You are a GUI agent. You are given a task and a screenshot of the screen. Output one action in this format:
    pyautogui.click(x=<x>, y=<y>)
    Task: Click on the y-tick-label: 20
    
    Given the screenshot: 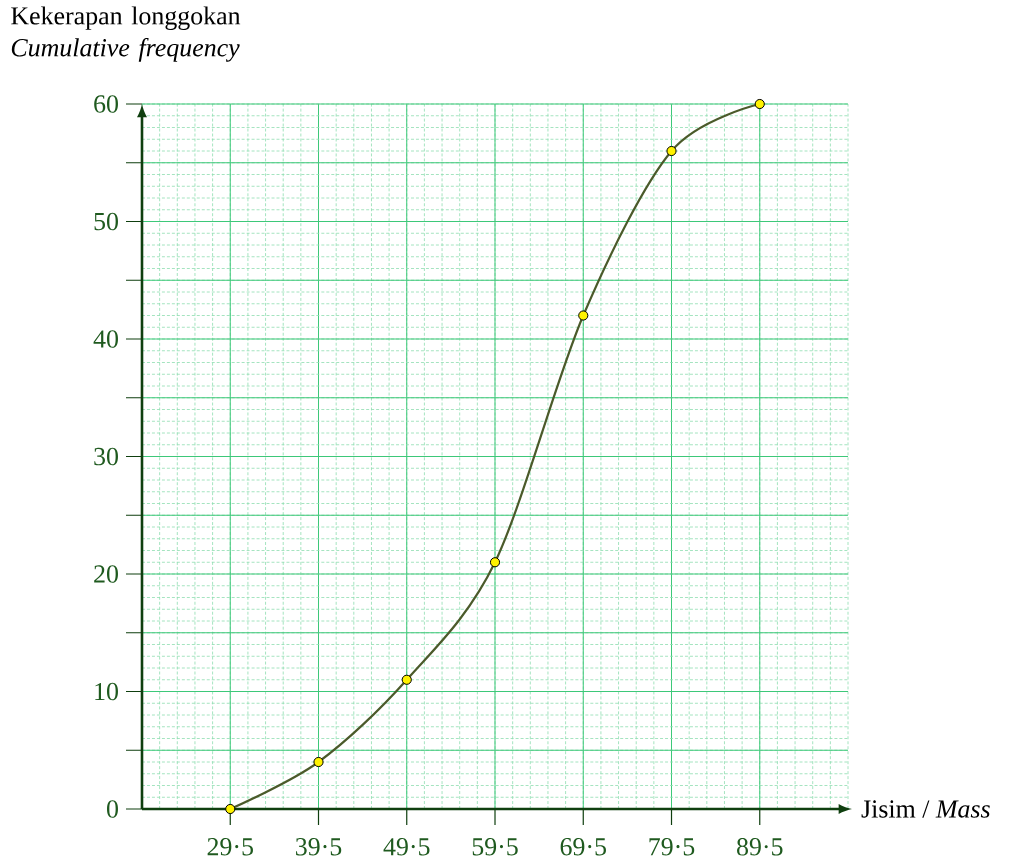 What is the action you would take?
    pyautogui.click(x=106, y=574)
    